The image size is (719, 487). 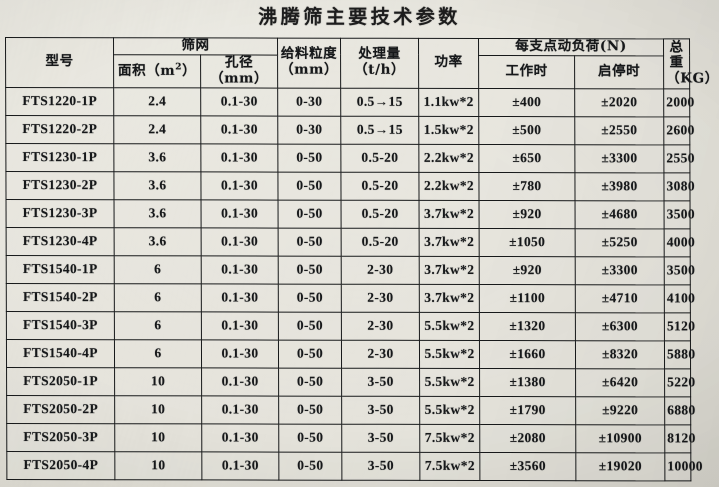 What do you see at coordinates (620, 298) in the screenshot?
I see `cell-load-startstop: ±4710` at bounding box center [620, 298].